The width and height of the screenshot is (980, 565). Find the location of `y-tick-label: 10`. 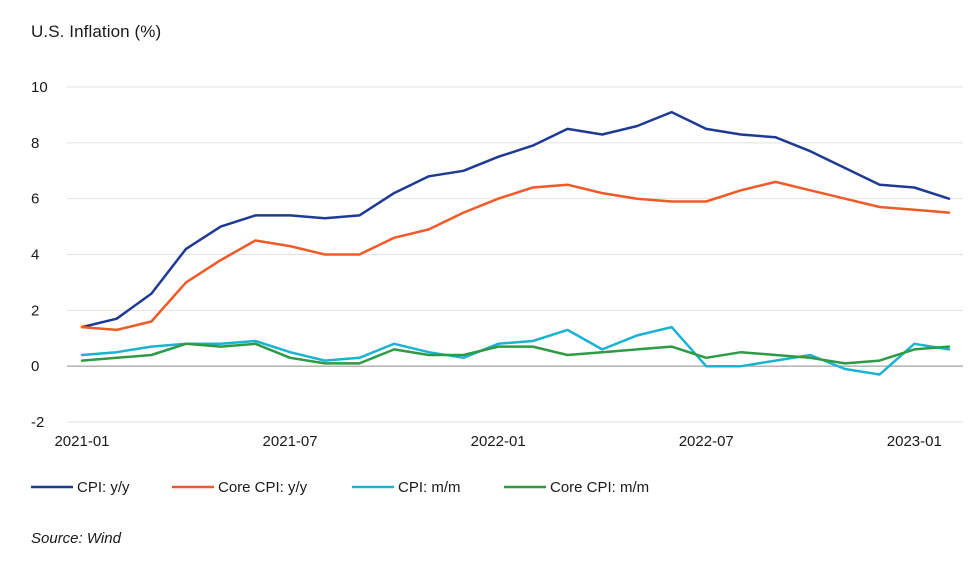

y-tick-label: 10 is located at coordinates (39, 87).